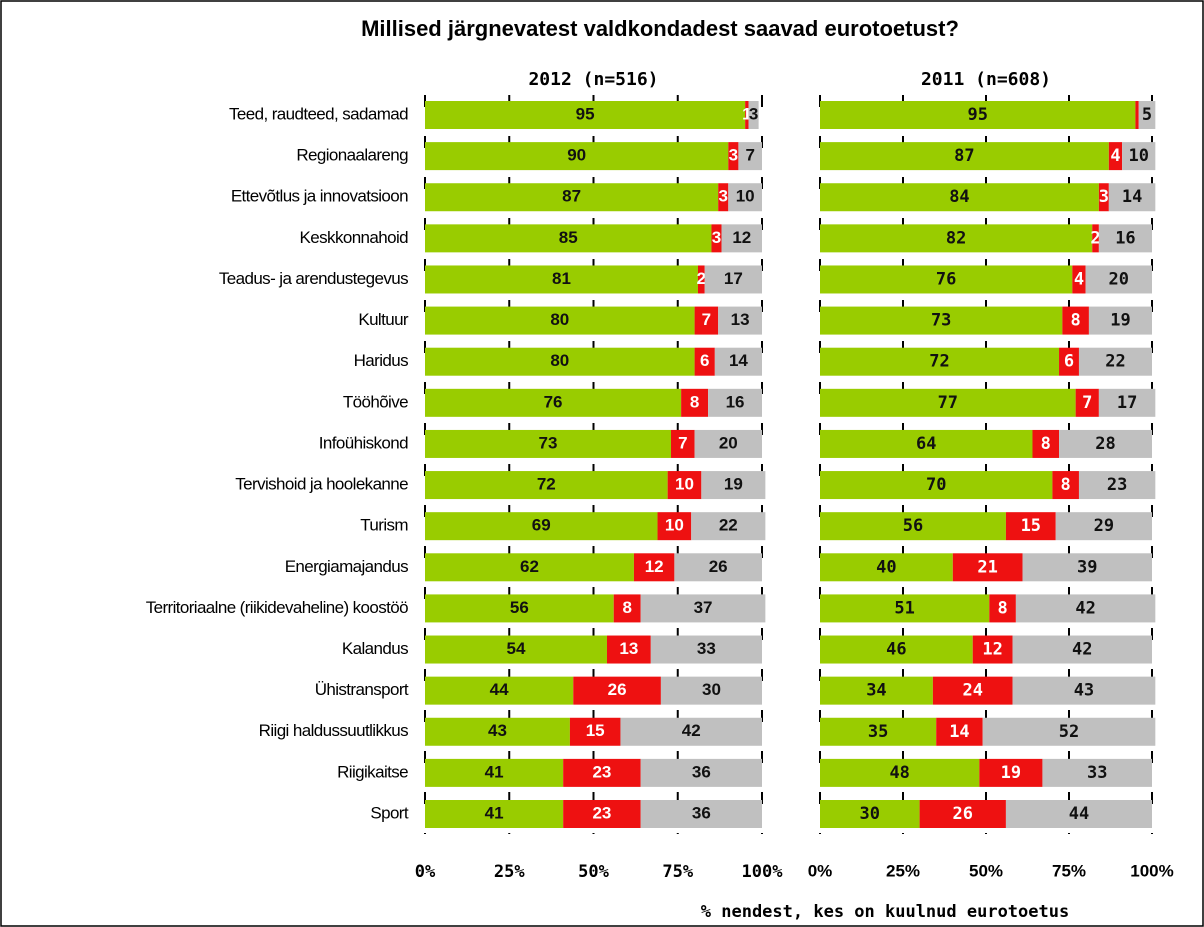 Image resolution: width=1204 pixels, height=927 pixels. I want to click on category-label: Turism, so click(384, 525).